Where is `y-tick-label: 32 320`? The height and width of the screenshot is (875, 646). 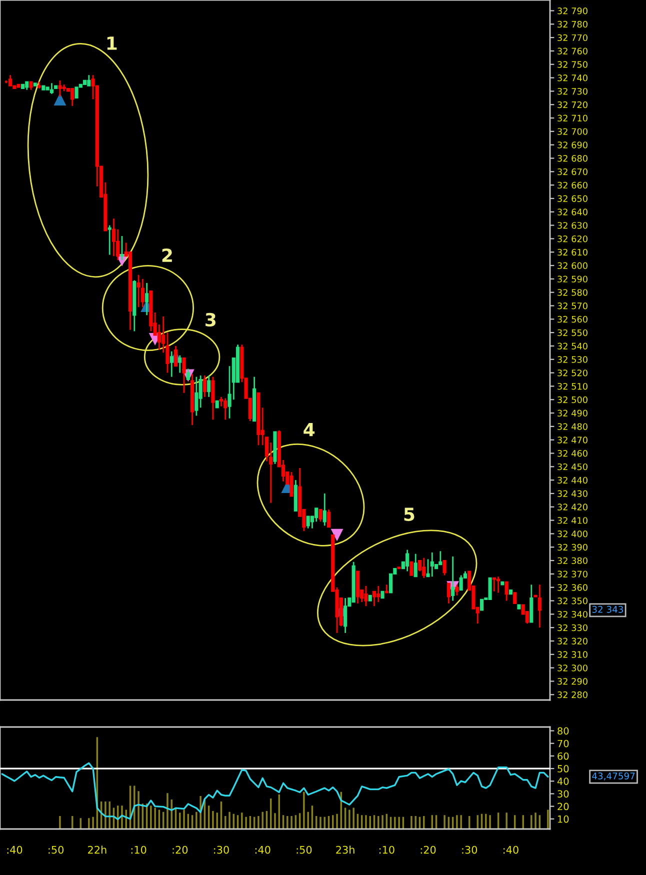
y-tick-label: 32 320 is located at coordinates (573, 641).